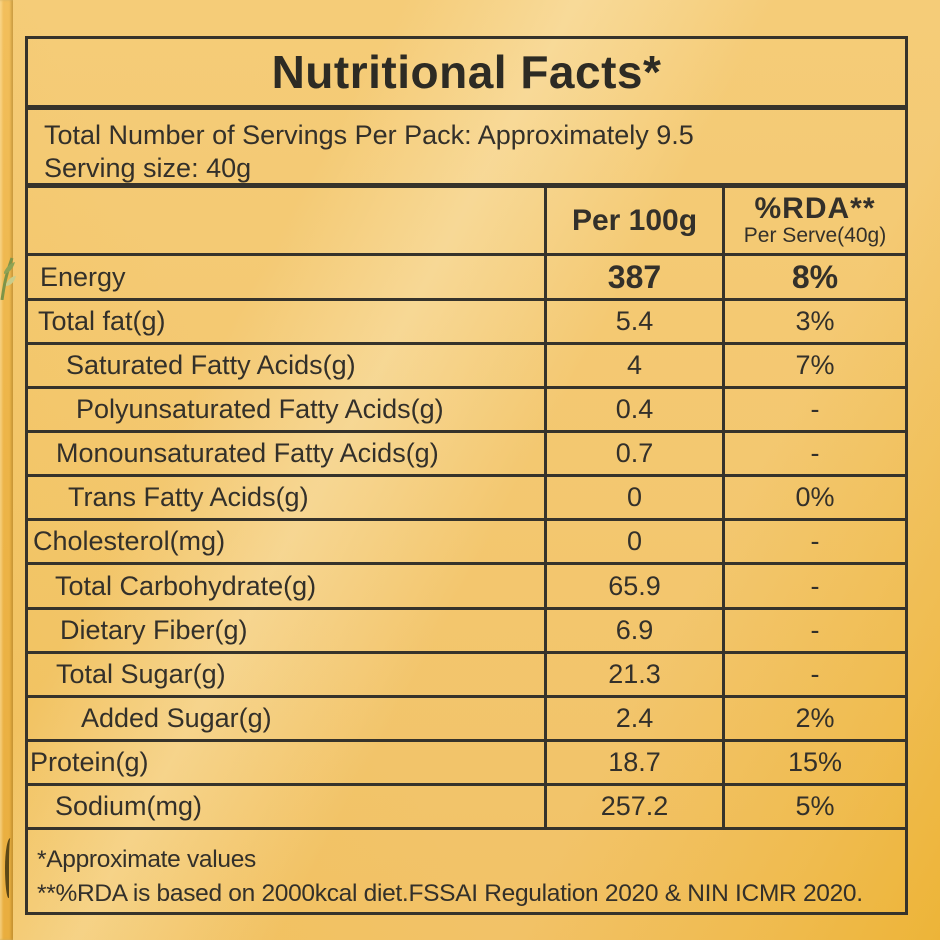 The height and width of the screenshot is (940, 940). What do you see at coordinates (286, 540) in the screenshot?
I see `row-label-cholesterol: Cholesterol(mg)` at bounding box center [286, 540].